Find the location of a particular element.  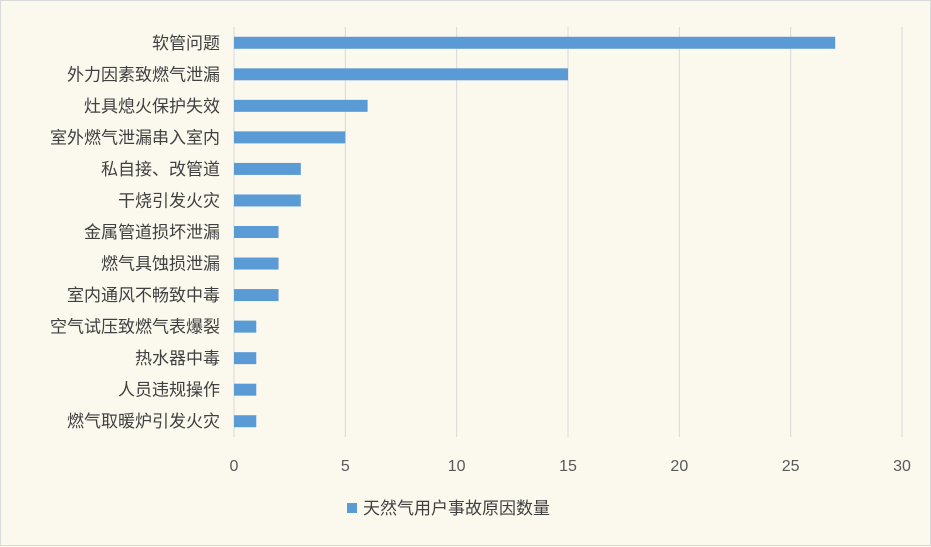

x-tick-label: 30 is located at coordinates (902, 466).